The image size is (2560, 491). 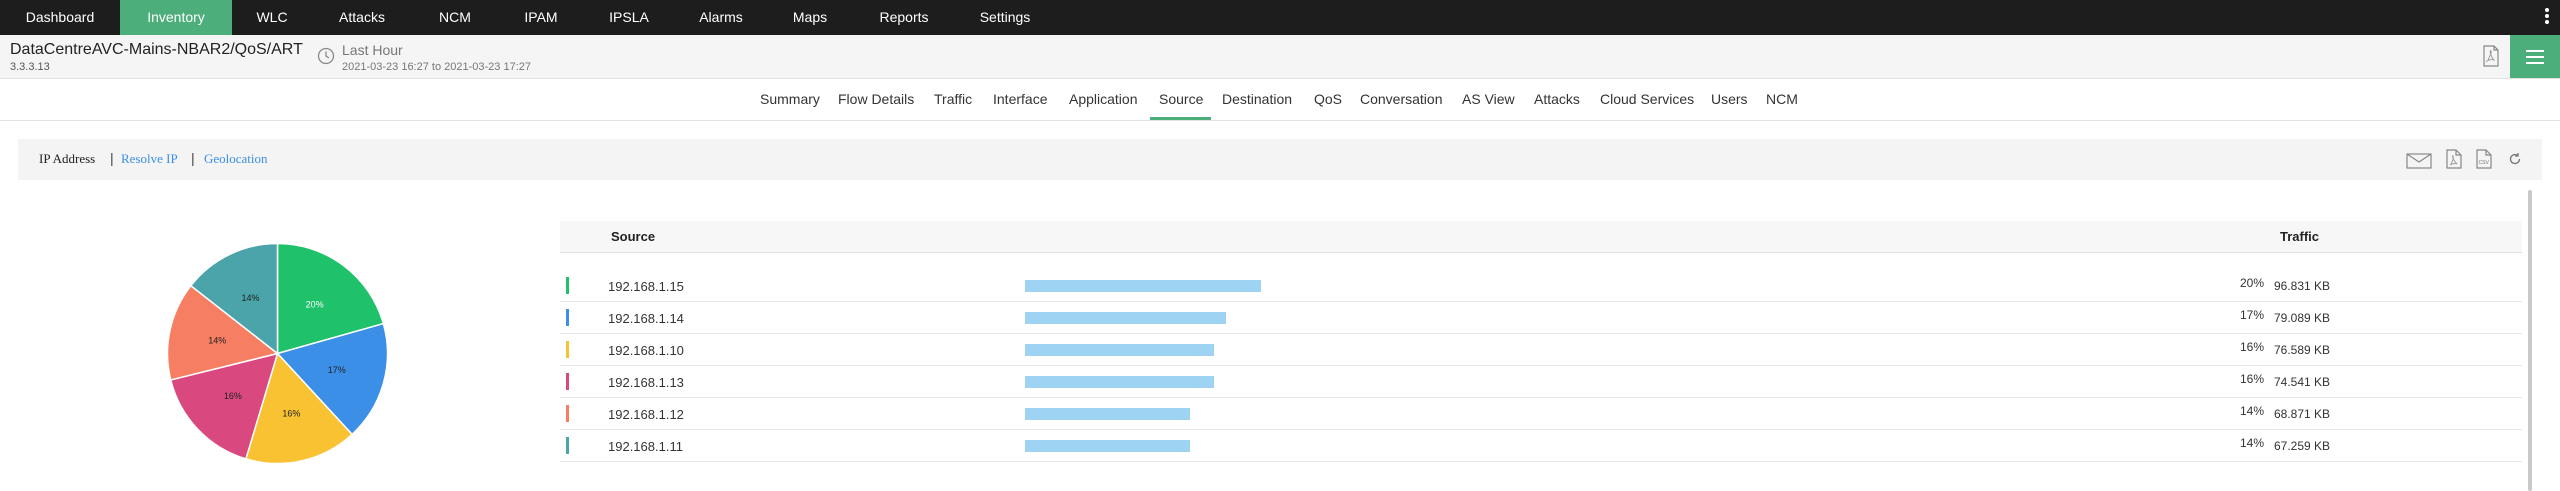 What do you see at coordinates (337, 370) in the screenshot?
I see `pie-slice-label: 17%` at bounding box center [337, 370].